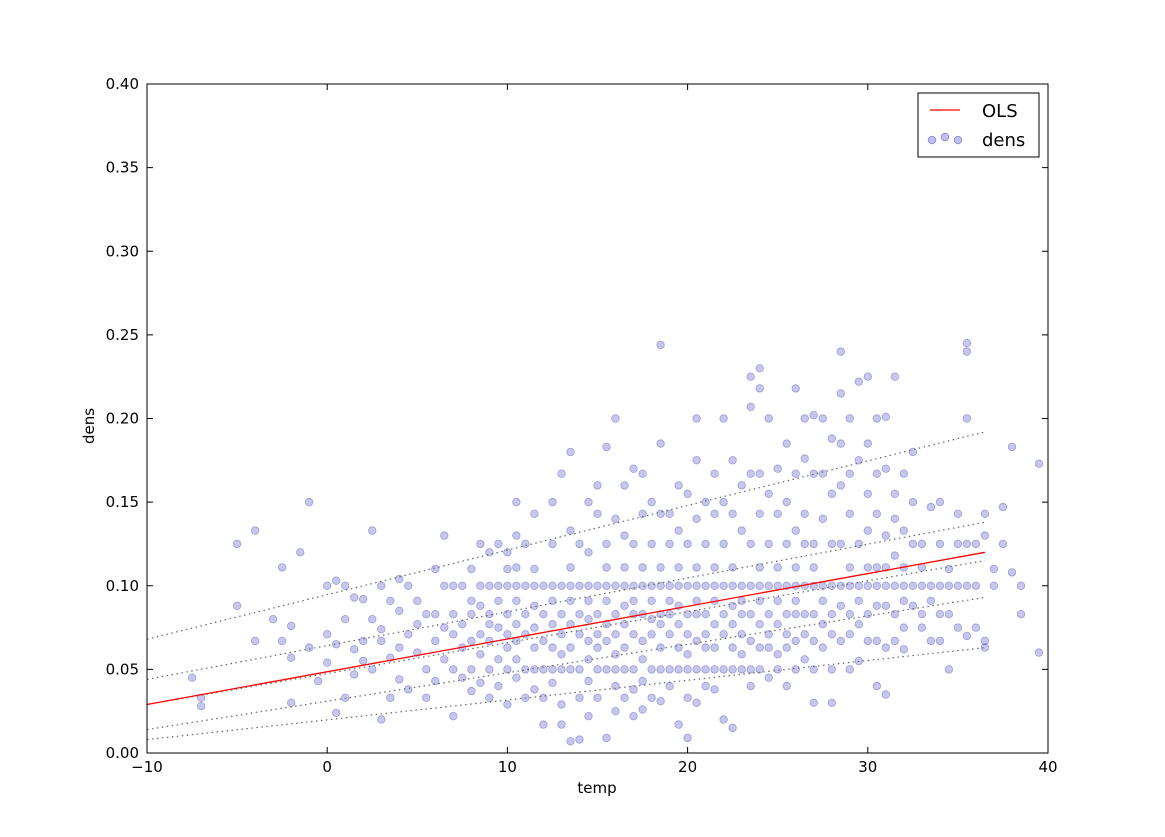  What do you see at coordinates (978, 125) in the screenshot?
I see `legend: OLS dens` at bounding box center [978, 125].